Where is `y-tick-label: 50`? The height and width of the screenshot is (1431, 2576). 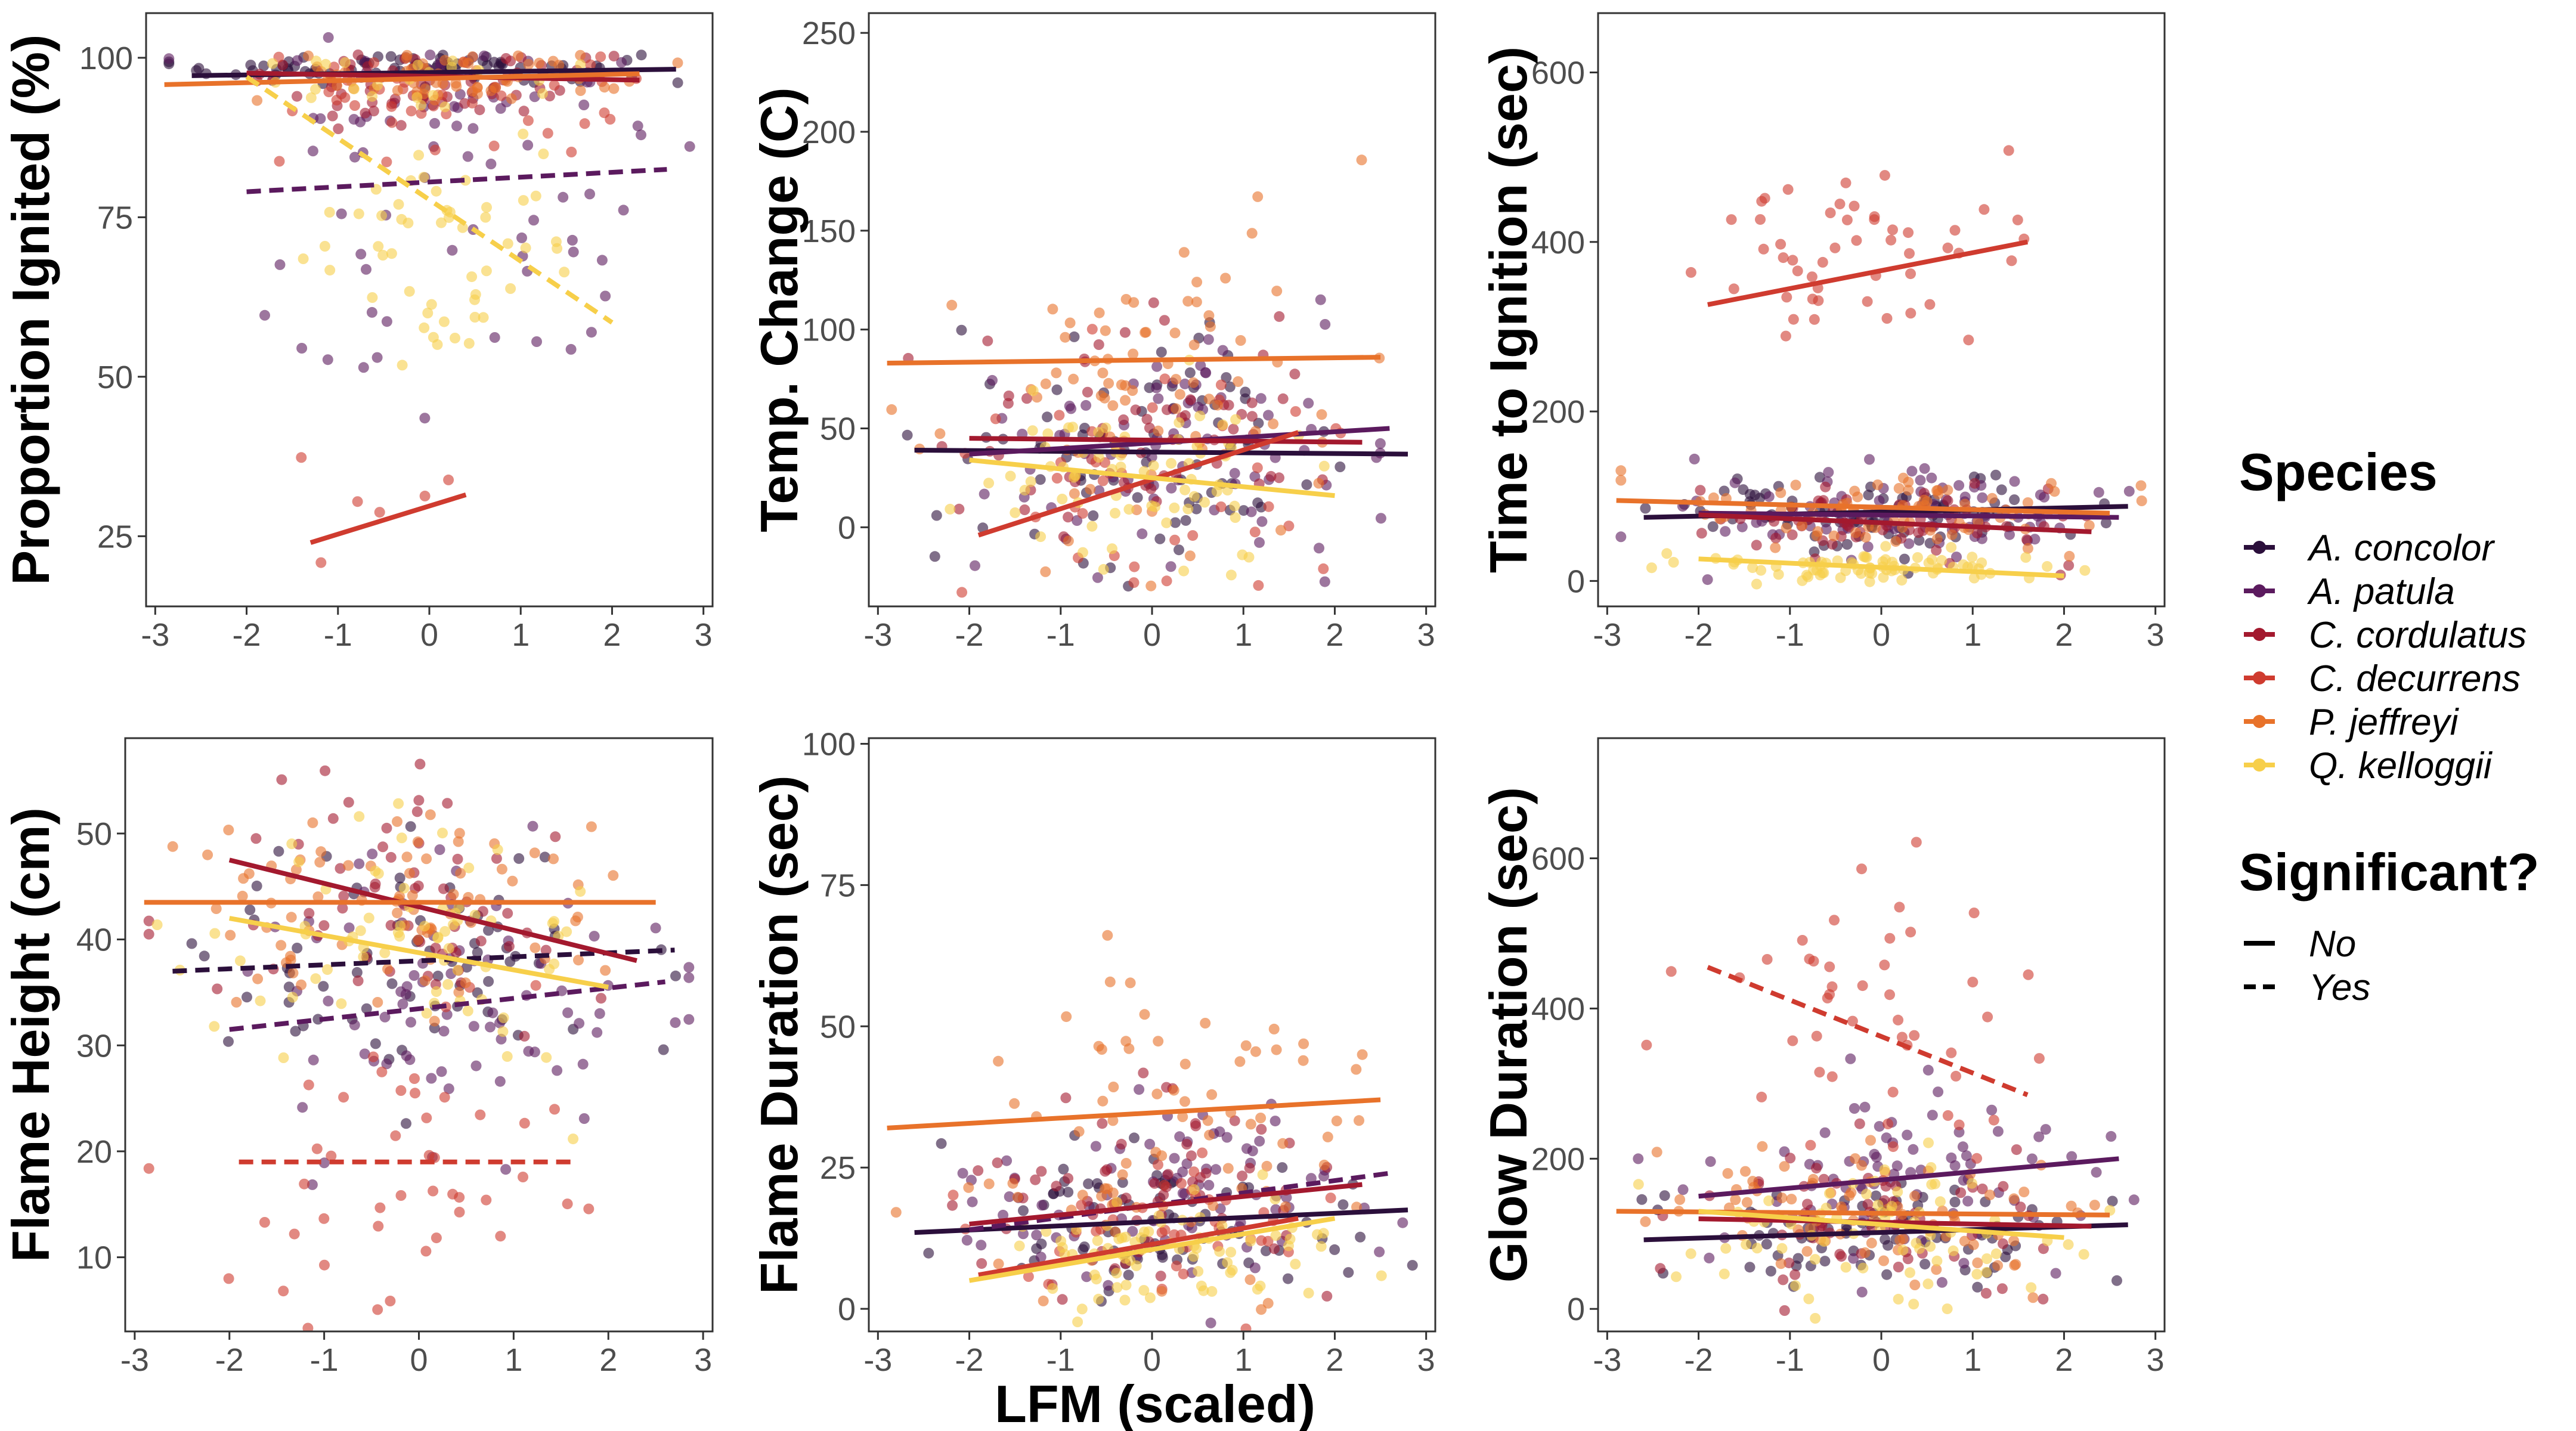 y-tick-label: 50 is located at coordinates (838, 429).